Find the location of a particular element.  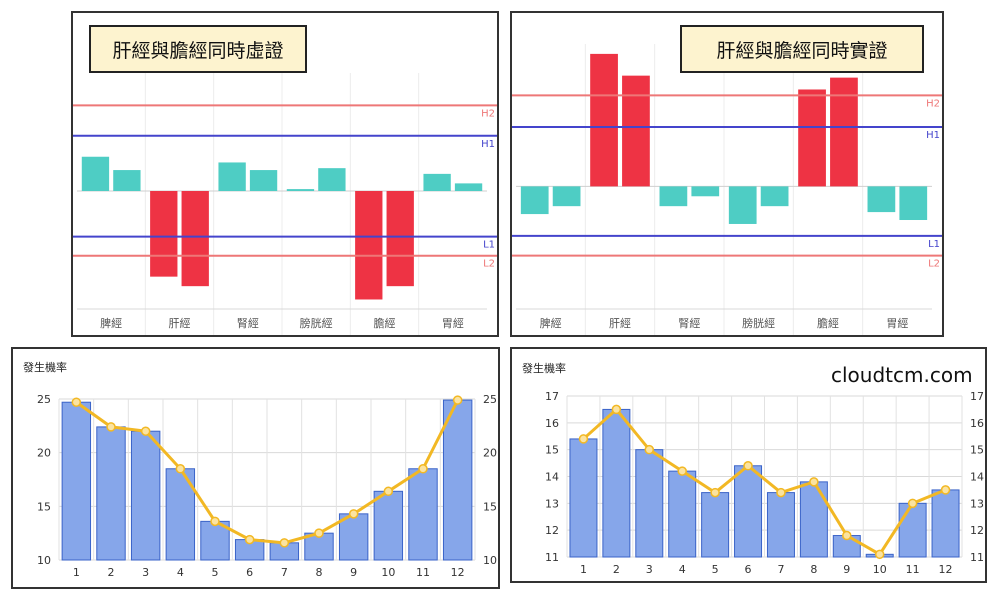

y-tick-label-right: 11 is located at coordinates (977, 557).